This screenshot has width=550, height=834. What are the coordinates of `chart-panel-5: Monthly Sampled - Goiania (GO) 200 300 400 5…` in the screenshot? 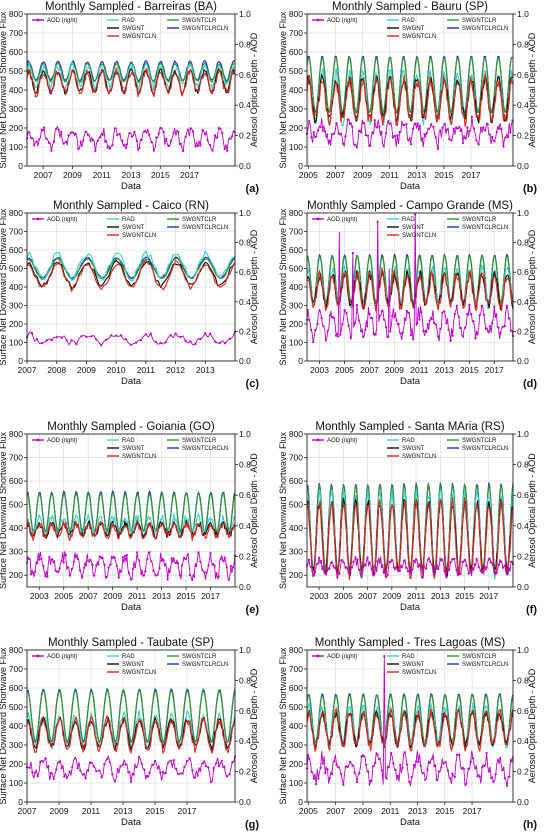 It's located at (129, 518).